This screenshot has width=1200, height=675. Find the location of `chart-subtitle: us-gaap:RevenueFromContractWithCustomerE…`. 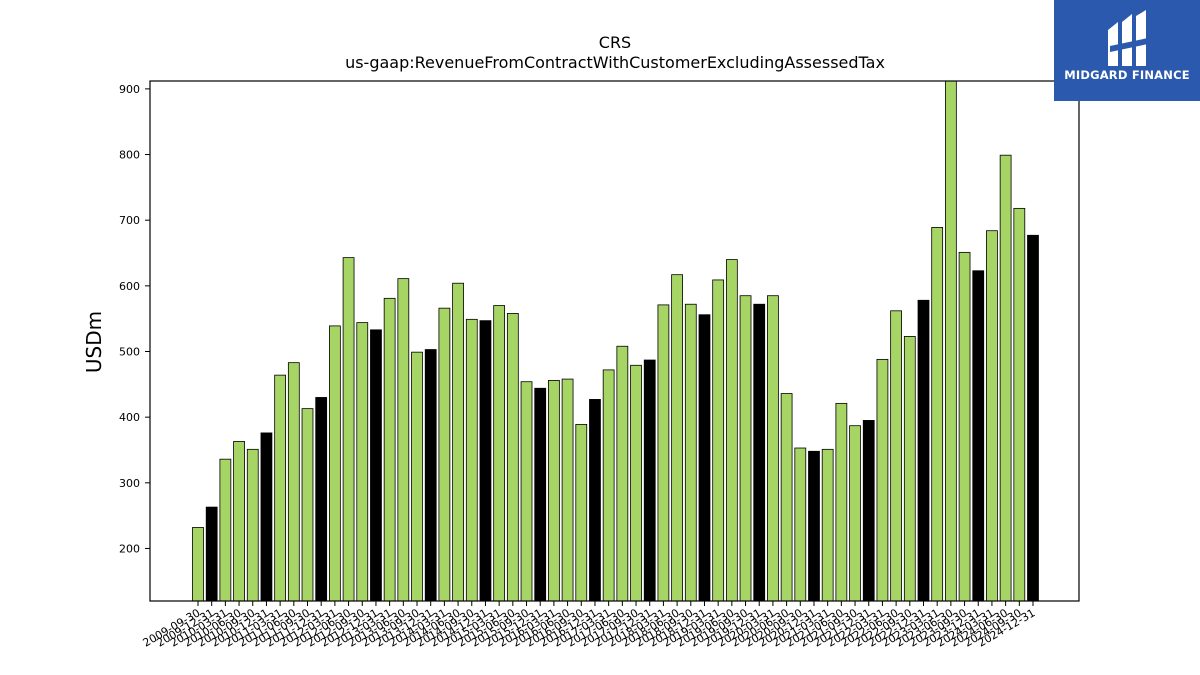

chart-subtitle: us-gaap:RevenueFromContractWithCustomerE… is located at coordinates (615, 62).